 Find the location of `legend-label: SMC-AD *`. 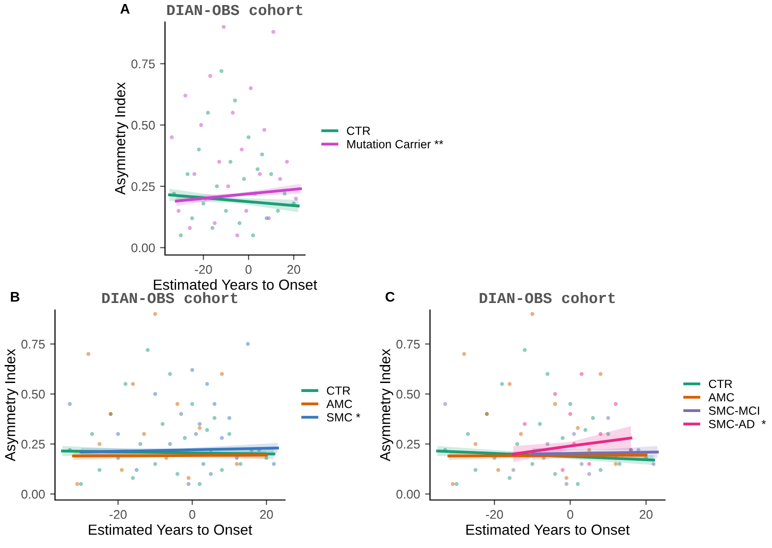

legend-label: SMC-AD * is located at coordinates (737, 424).